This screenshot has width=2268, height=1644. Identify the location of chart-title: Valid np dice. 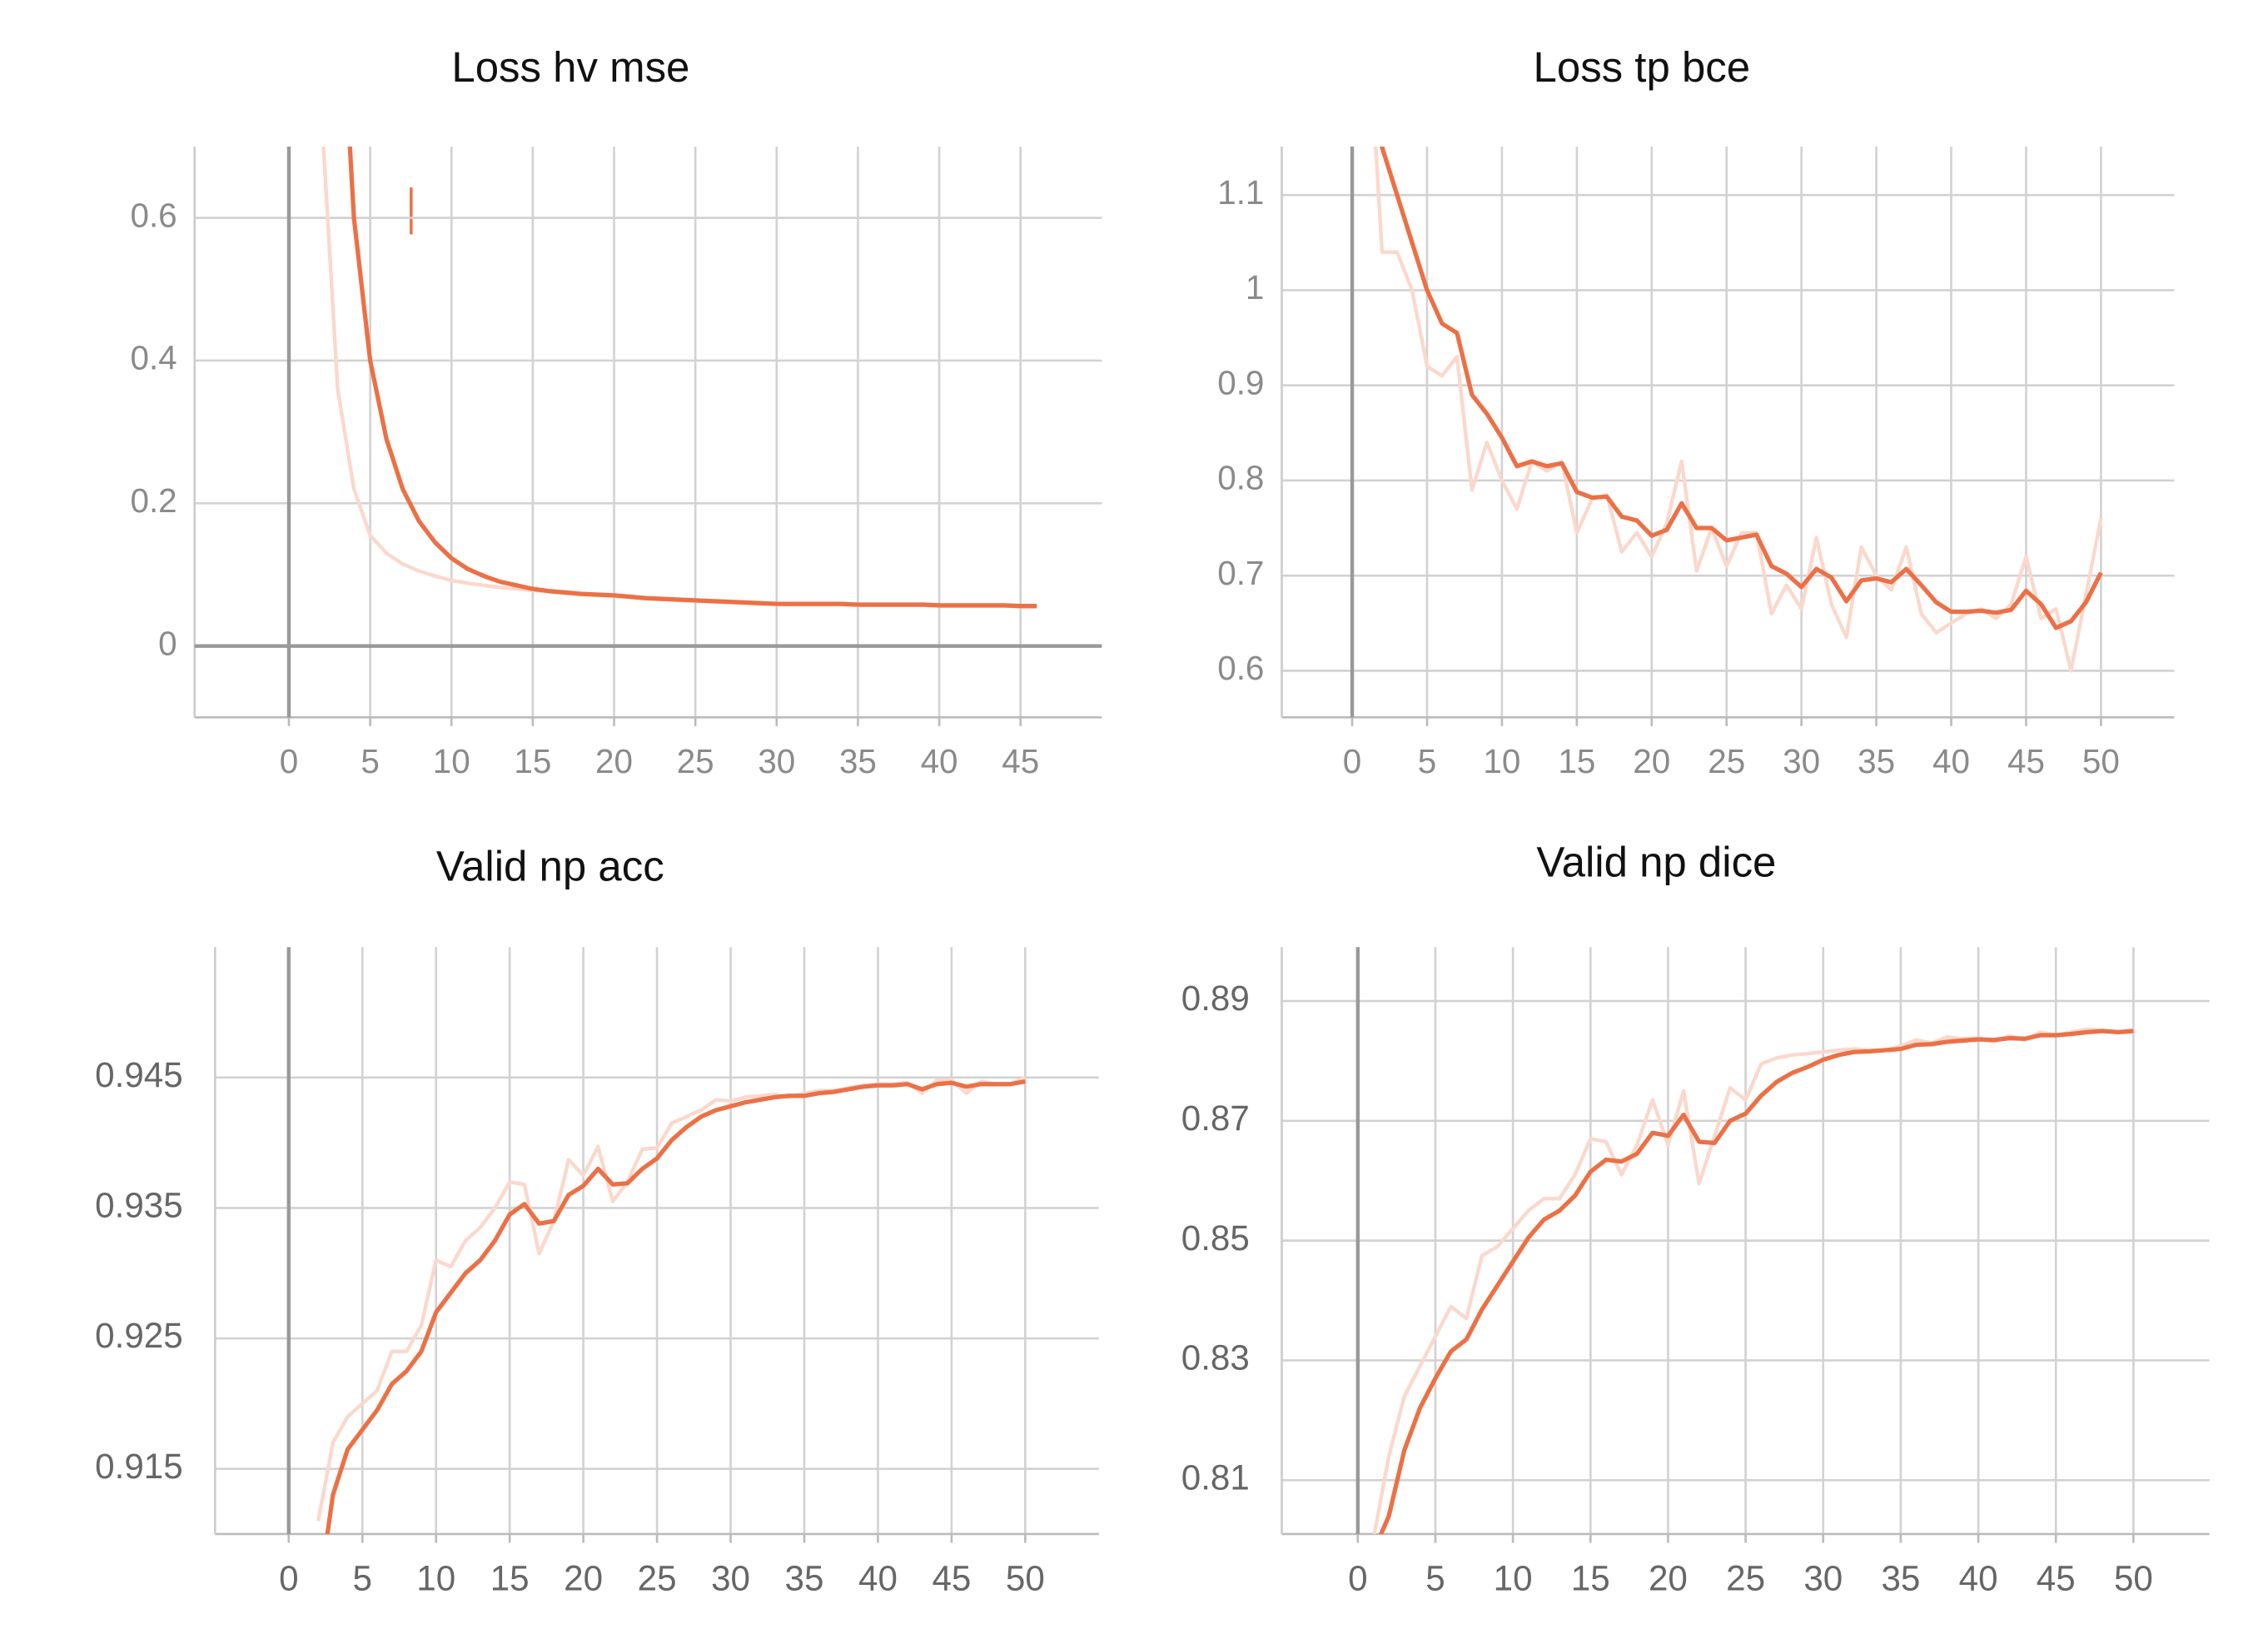
(1656, 861).